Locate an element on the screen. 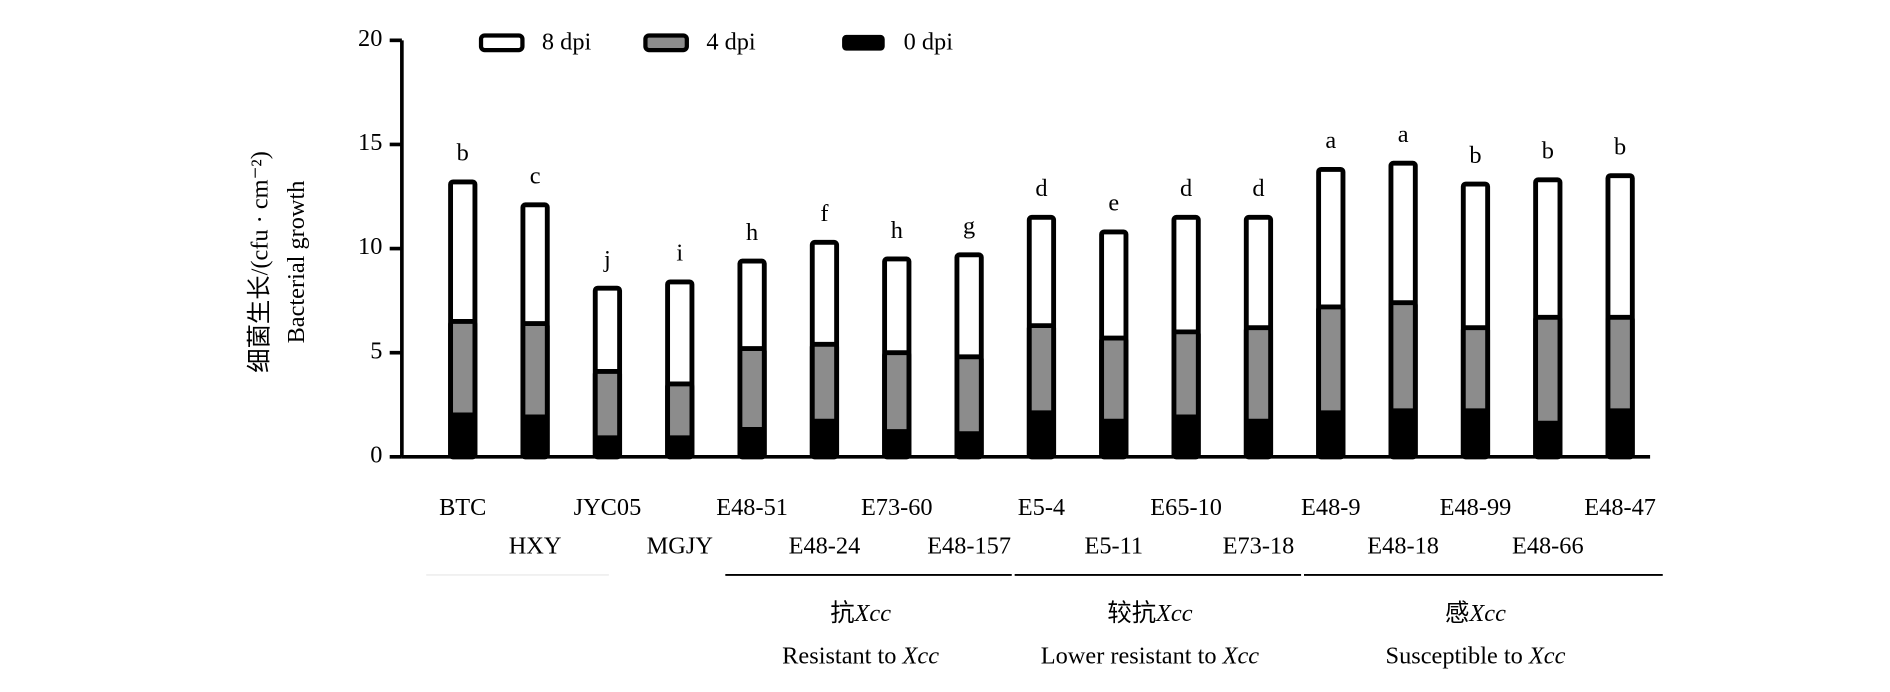 The width and height of the screenshot is (1890, 692). x-tick-label: E48-9 is located at coordinates (1331, 507).